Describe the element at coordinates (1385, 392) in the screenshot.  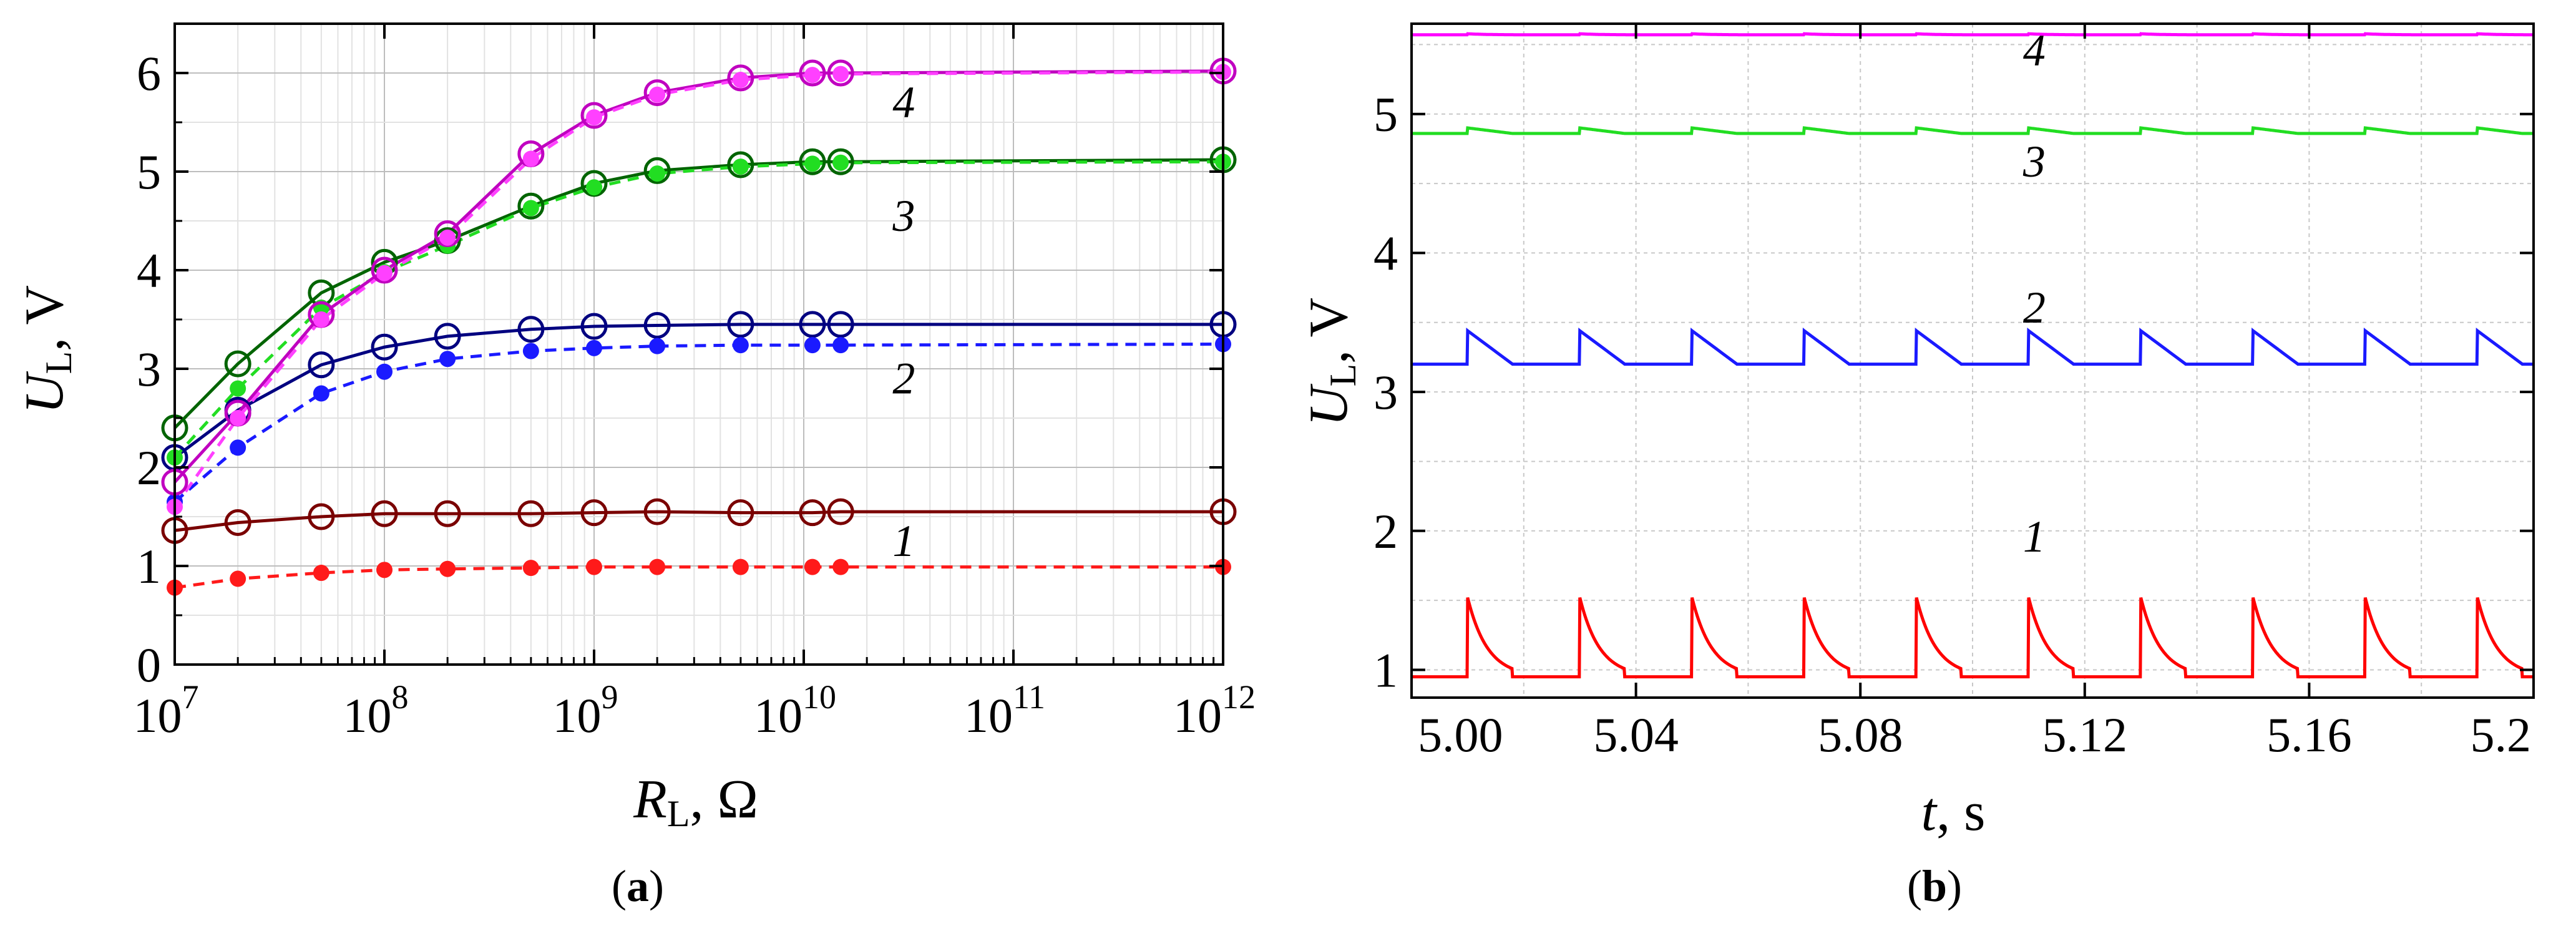
I see `y-tick-label: 3` at that location.